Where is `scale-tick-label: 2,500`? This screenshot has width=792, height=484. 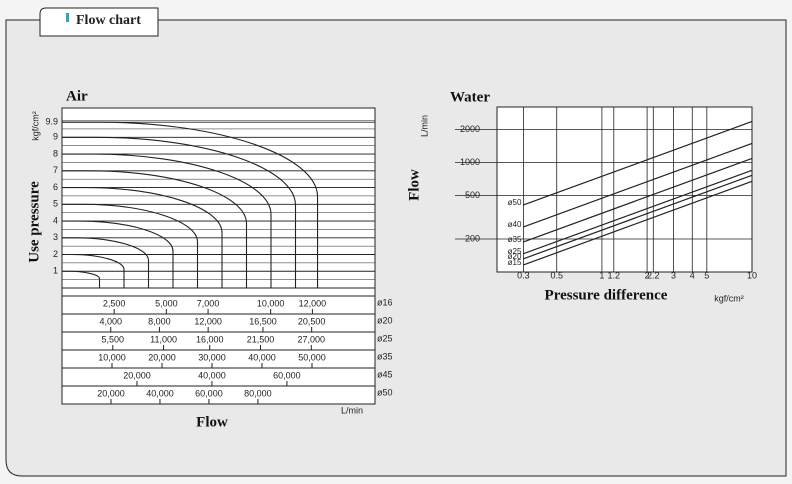
scale-tick-label: 2,500 is located at coordinates (114, 303).